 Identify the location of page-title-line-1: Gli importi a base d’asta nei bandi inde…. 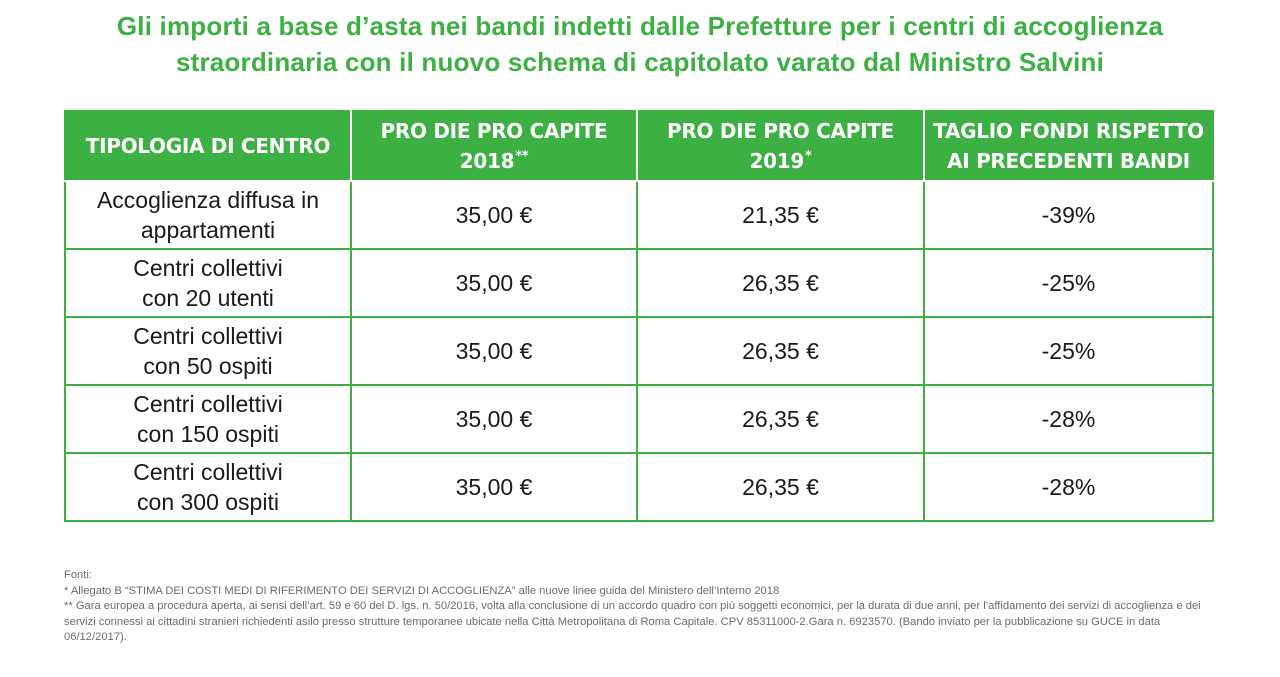
(640, 26).